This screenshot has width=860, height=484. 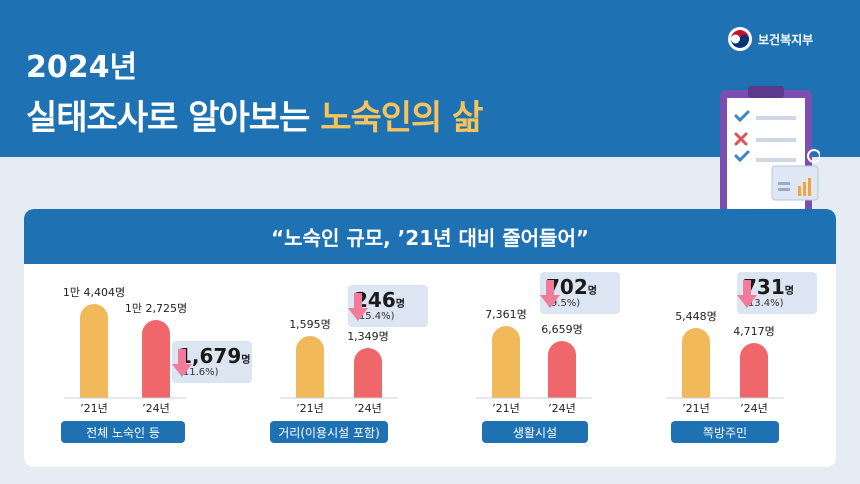 I want to click on title-year: 2024년, so click(x=82, y=67).